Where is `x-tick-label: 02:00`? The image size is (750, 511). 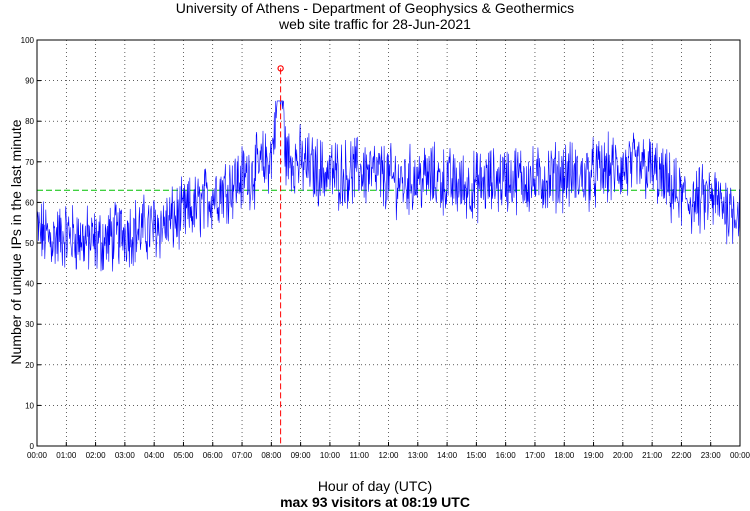 x-tick-label: 02:00 is located at coordinates (96, 455).